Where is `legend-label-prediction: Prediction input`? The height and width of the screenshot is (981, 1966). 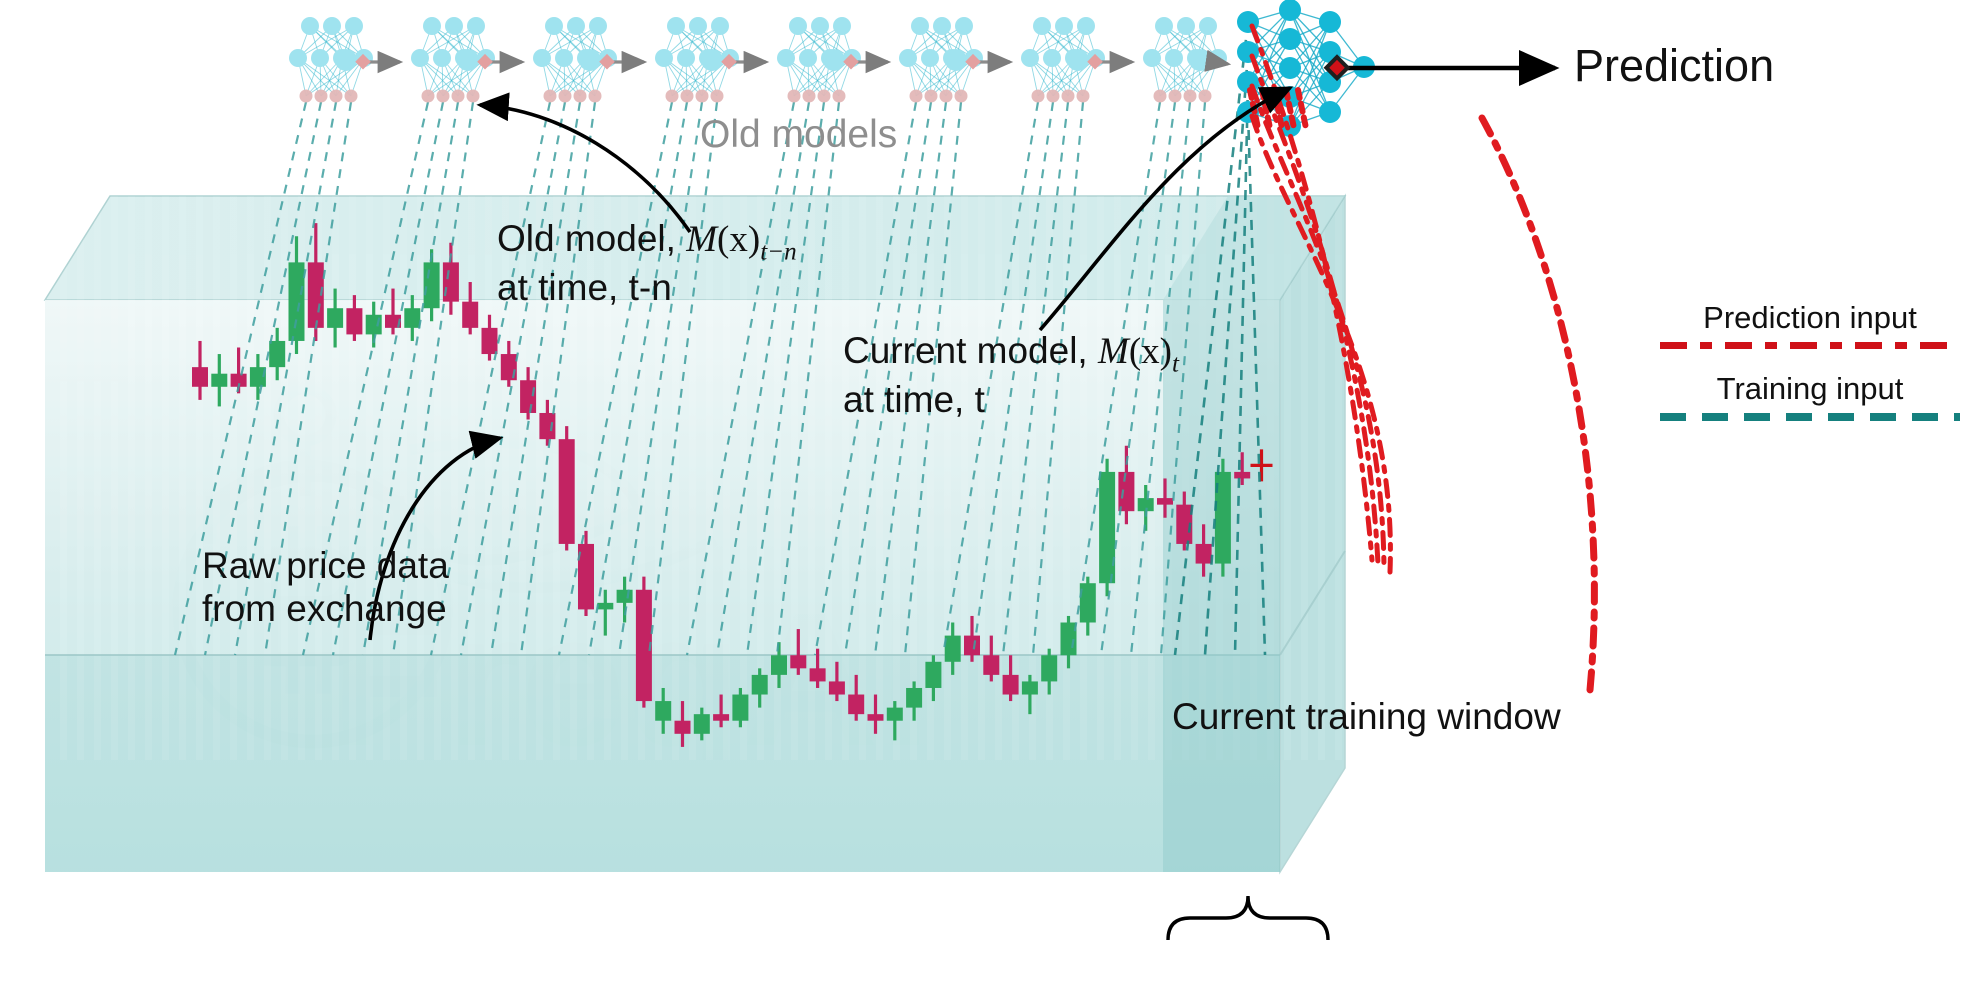
legend-label-prediction: Prediction input is located at coordinates (1810, 317).